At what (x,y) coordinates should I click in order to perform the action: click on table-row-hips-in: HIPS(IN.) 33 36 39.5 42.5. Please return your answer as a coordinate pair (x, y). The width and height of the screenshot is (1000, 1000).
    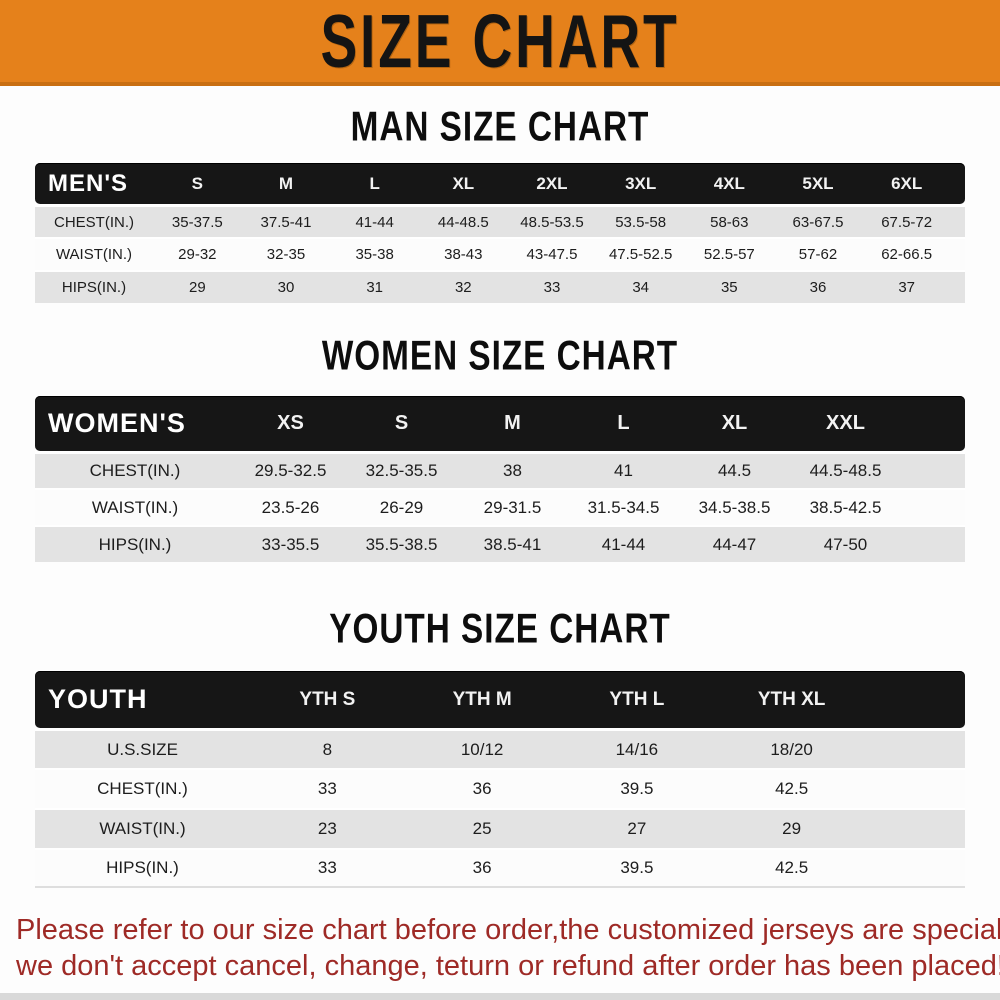
    Looking at the image, I should click on (500, 868).